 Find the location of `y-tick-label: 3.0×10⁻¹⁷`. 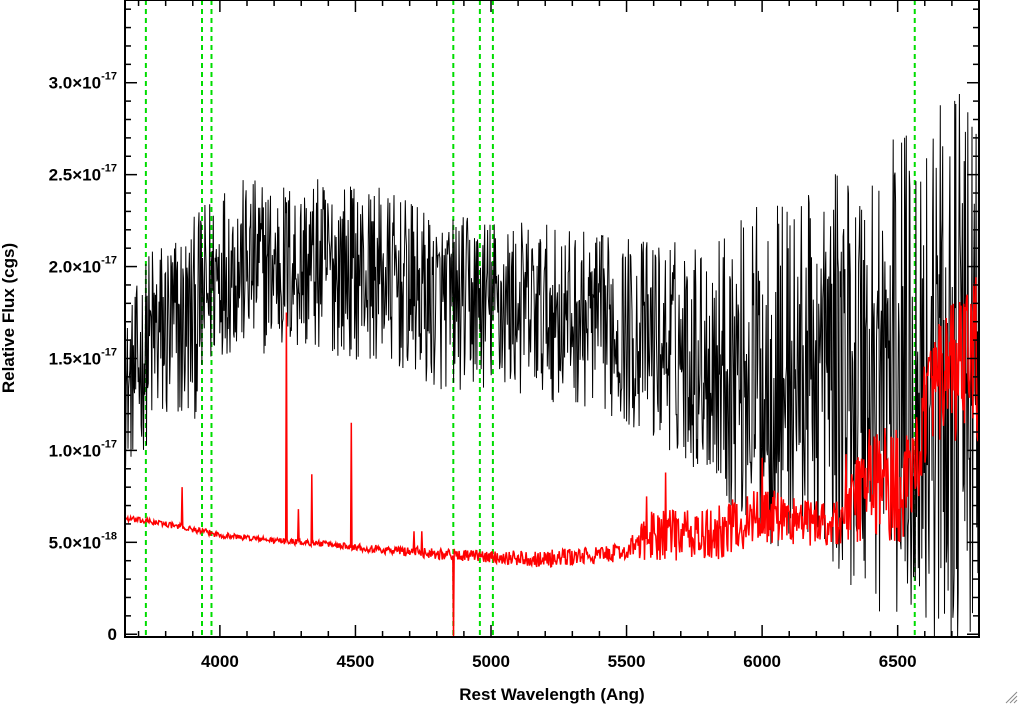

y-tick-label: 3.0×10⁻¹⁷ is located at coordinates (83, 82).